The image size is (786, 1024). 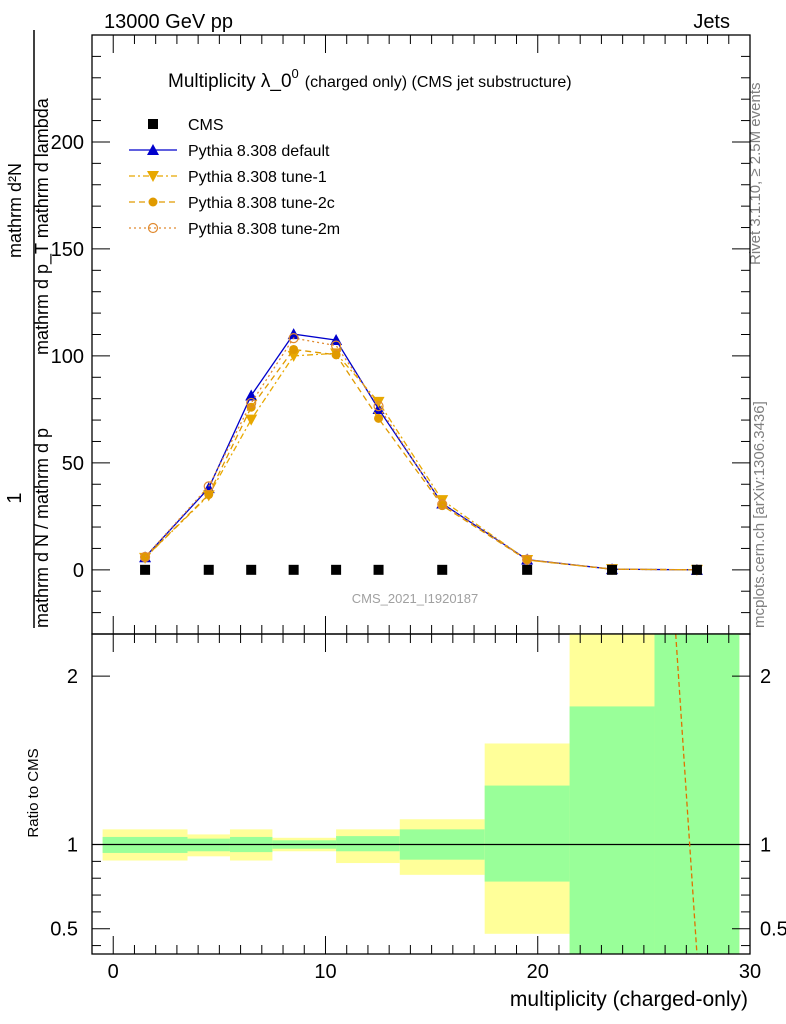 I want to click on y-tick-label: 0, so click(x=78, y=571).